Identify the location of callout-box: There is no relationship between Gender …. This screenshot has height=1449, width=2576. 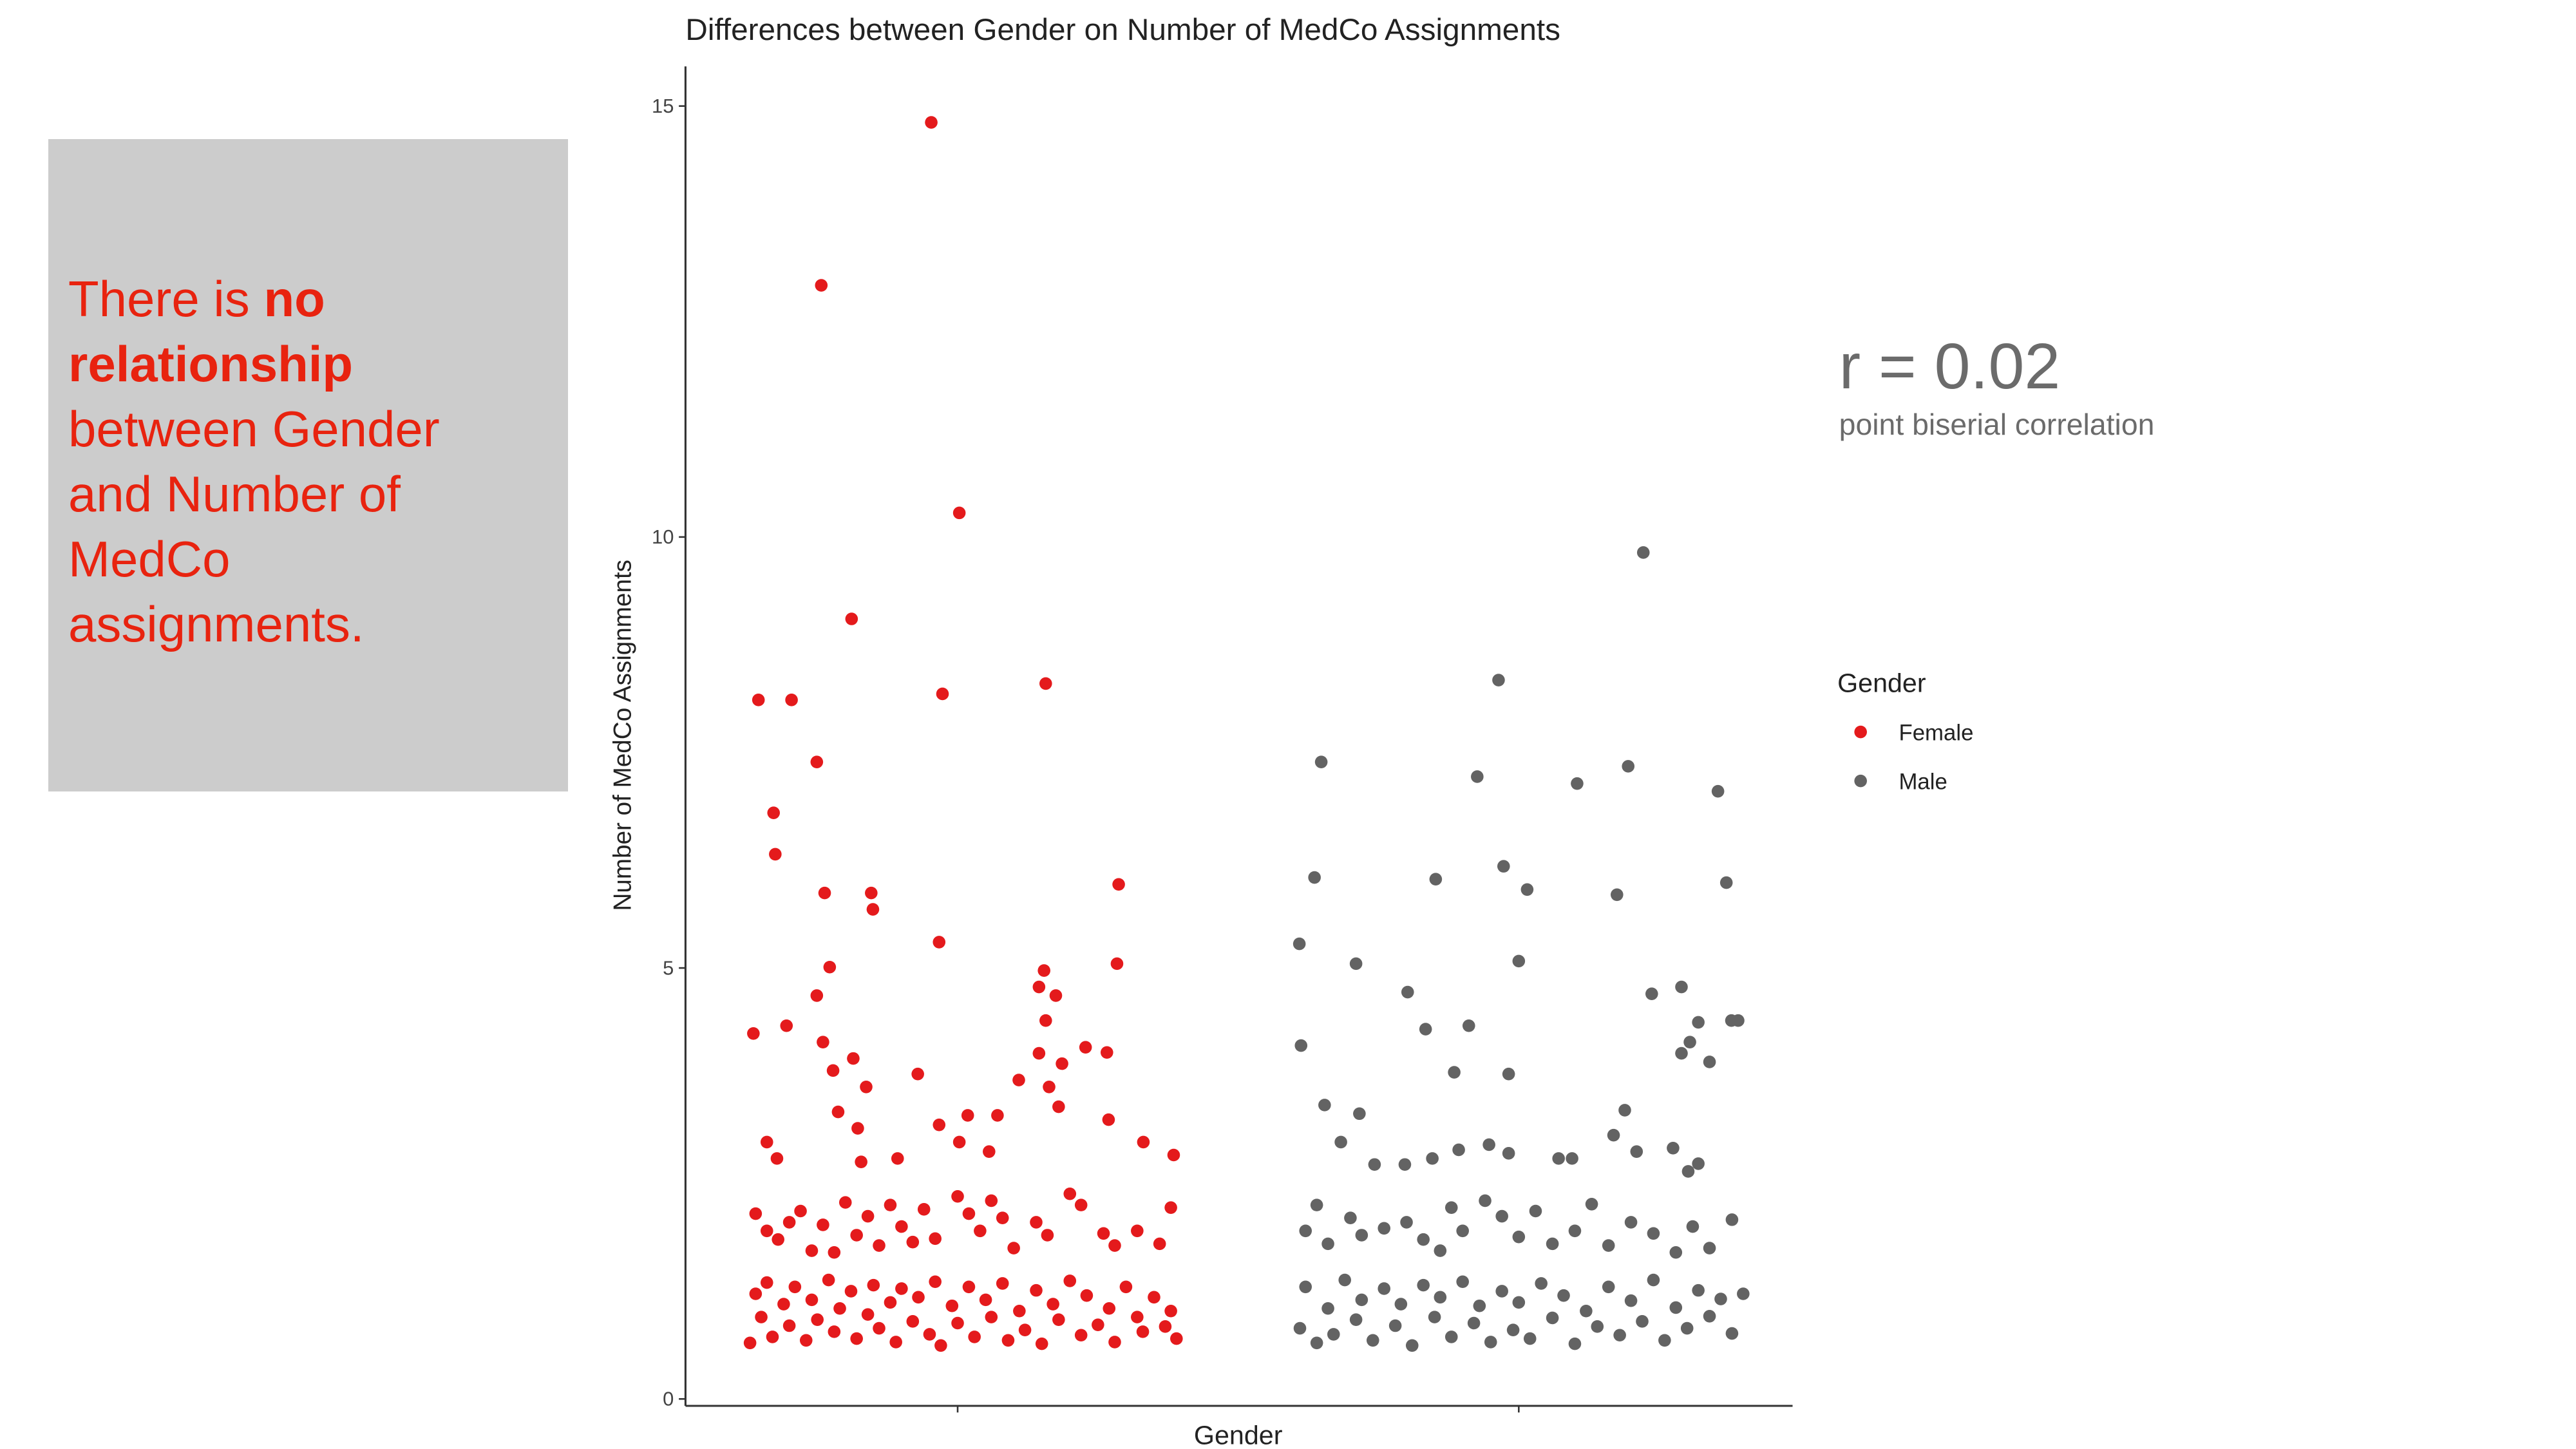
(308, 465).